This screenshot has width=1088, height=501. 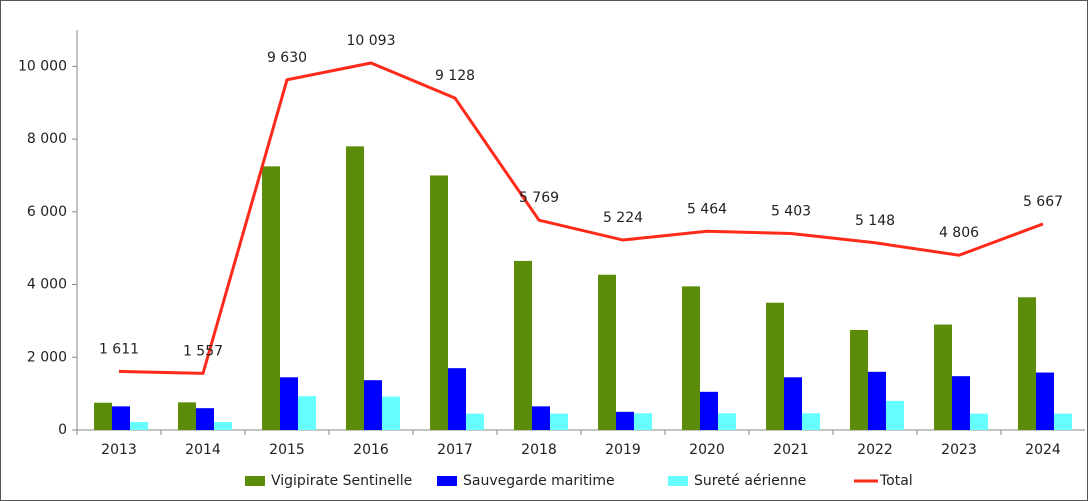 I want to click on x-tick-label: 2017, so click(x=455, y=450).